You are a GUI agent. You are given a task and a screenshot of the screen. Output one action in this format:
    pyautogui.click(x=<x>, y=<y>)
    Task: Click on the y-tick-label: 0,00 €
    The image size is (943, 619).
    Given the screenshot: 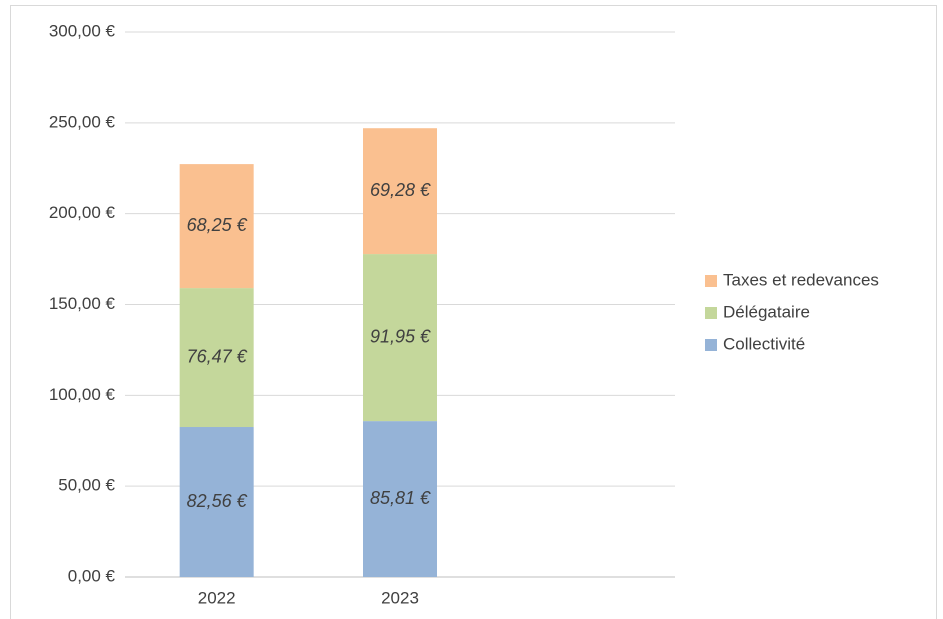 What is the action you would take?
    pyautogui.click(x=92, y=575)
    